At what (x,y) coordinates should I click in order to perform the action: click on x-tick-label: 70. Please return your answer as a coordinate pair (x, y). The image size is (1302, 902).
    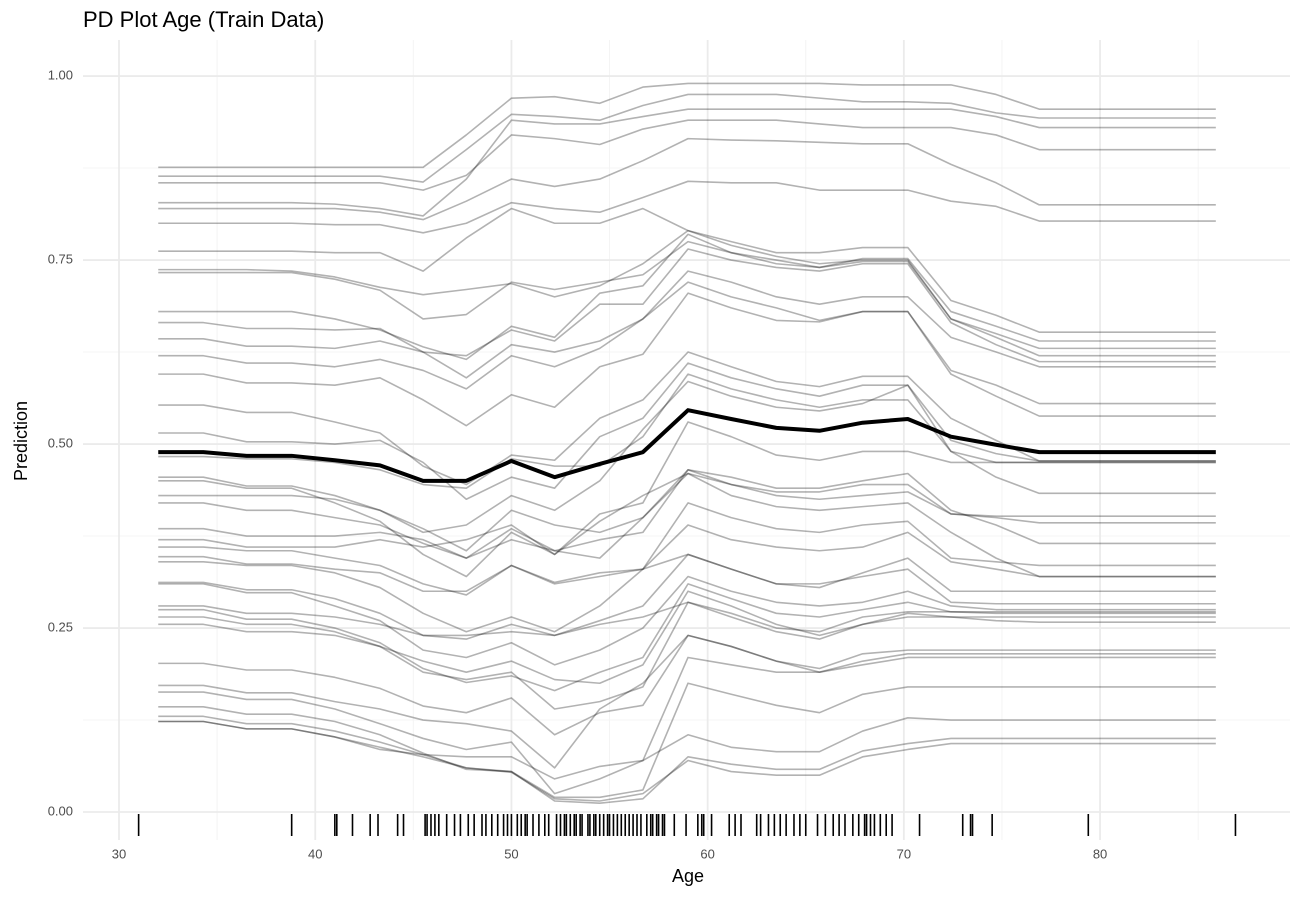
    Looking at the image, I should click on (904, 853).